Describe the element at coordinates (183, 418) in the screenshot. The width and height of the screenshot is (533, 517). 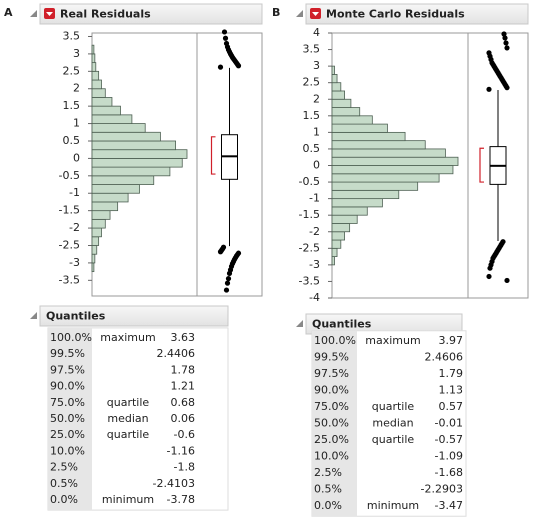
I see `quantile-value: 0.06` at that location.